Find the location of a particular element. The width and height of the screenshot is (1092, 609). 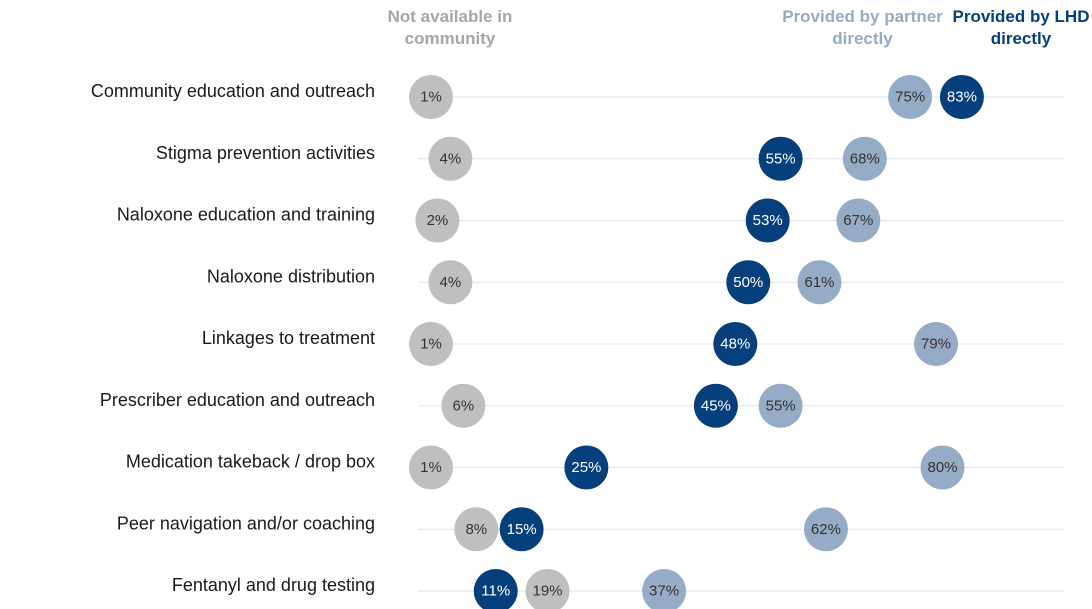

legend-entry: Provided by partner directly is located at coordinates (862, 27).